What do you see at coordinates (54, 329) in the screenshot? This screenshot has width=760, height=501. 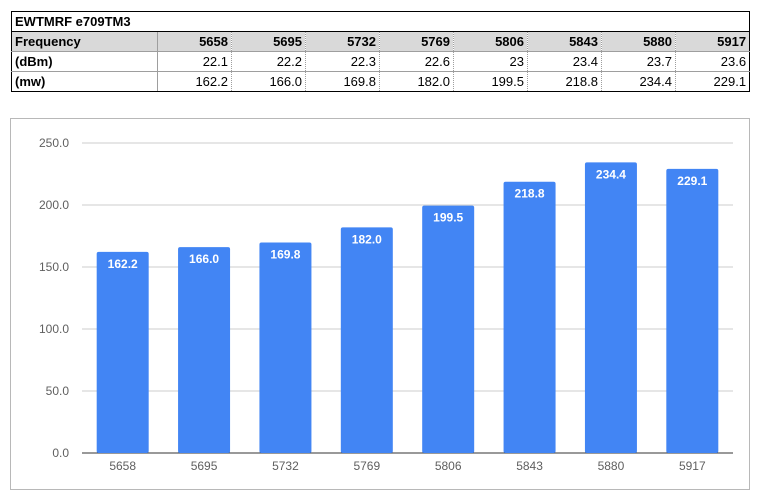 I see `y-tick-label: 100.0` at bounding box center [54, 329].